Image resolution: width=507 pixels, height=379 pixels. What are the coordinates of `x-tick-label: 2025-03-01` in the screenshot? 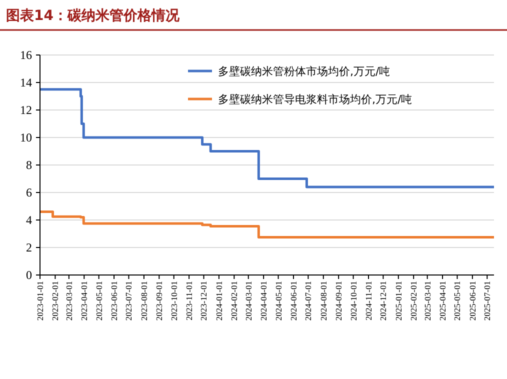 It's located at (427, 301).